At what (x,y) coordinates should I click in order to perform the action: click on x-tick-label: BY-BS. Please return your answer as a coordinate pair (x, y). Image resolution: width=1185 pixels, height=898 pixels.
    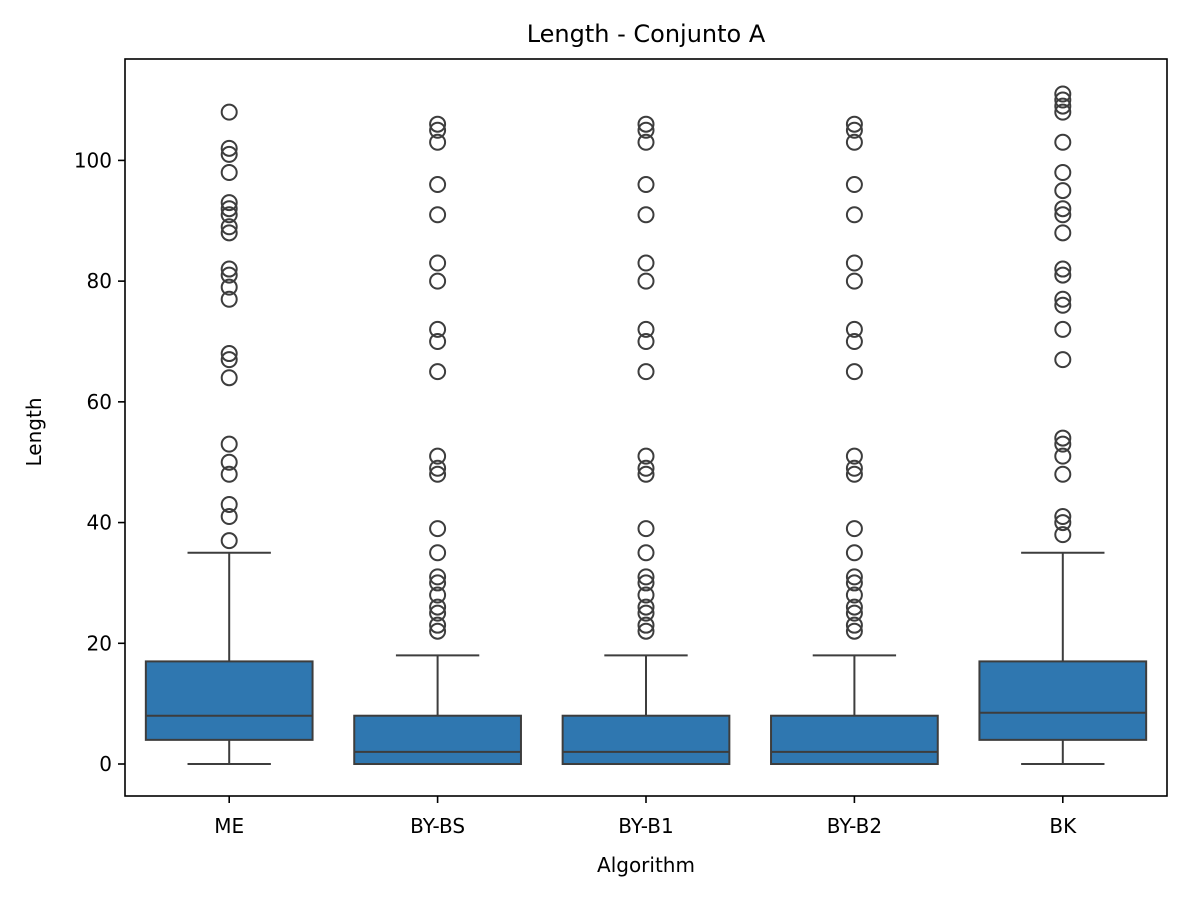
    Looking at the image, I should click on (437, 826).